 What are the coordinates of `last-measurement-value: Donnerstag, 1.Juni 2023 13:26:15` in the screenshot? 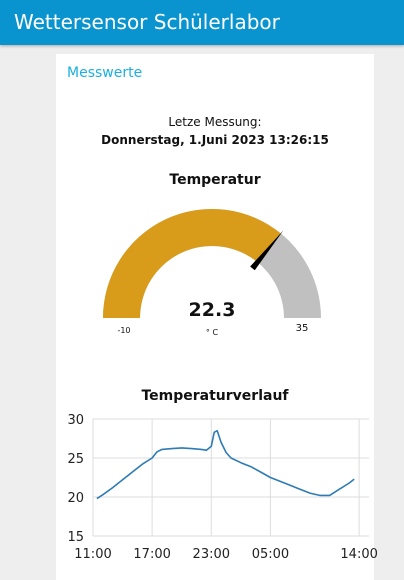 It's located at (215, 140).